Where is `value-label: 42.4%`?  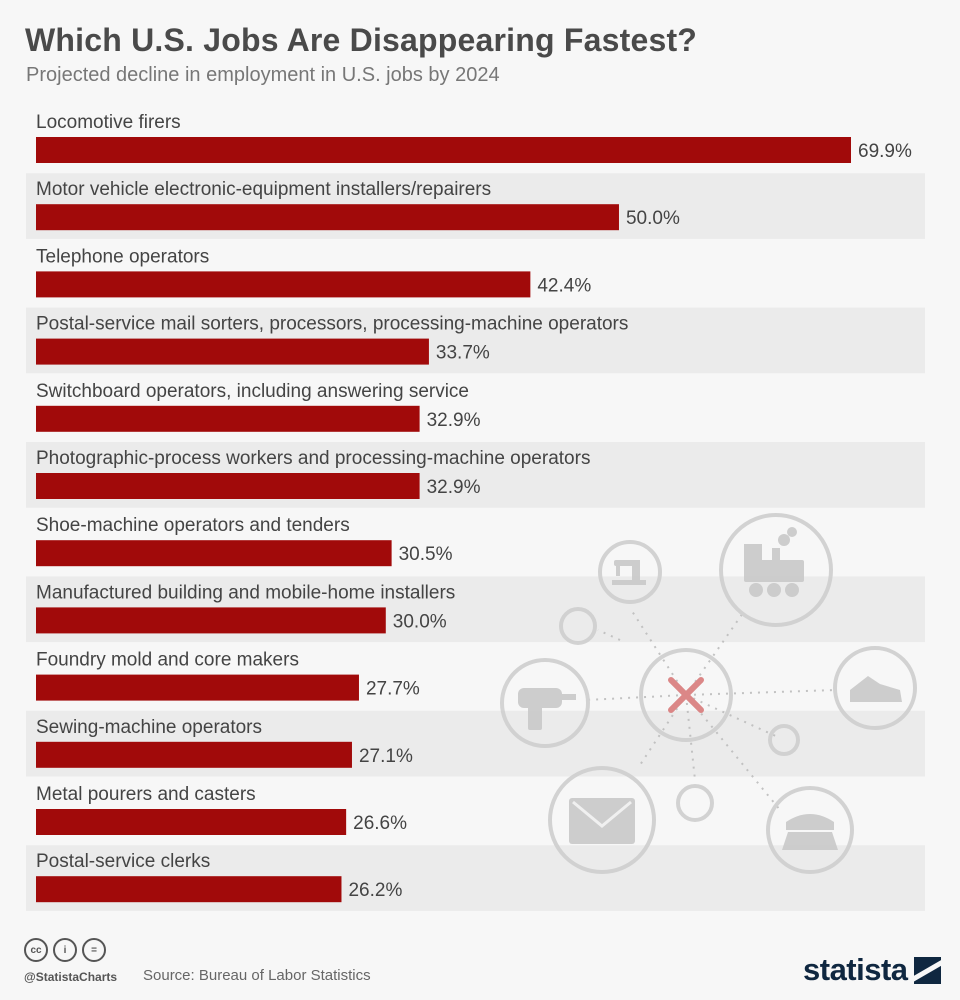 value-label: 42.4% is located at coordinates (564, 285).